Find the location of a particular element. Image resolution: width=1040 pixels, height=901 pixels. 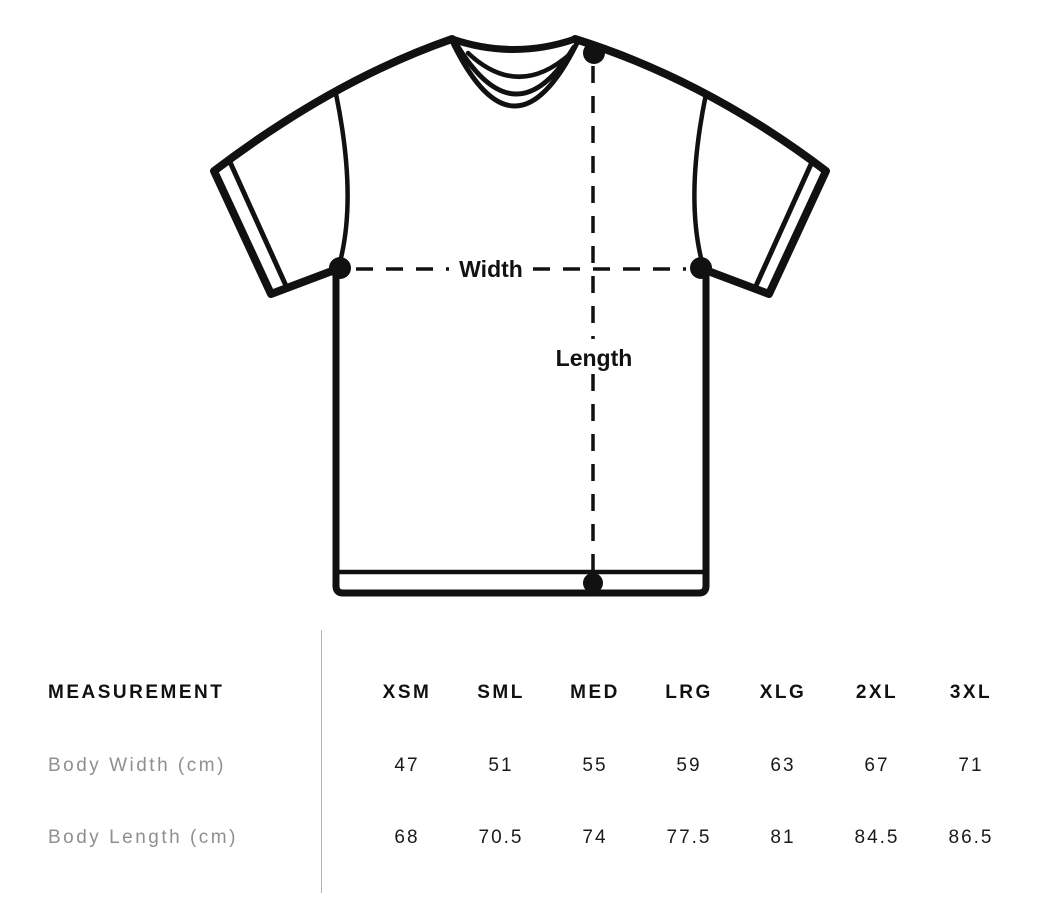

body-length-xlg: 81 is located at coordinates (783, 837).